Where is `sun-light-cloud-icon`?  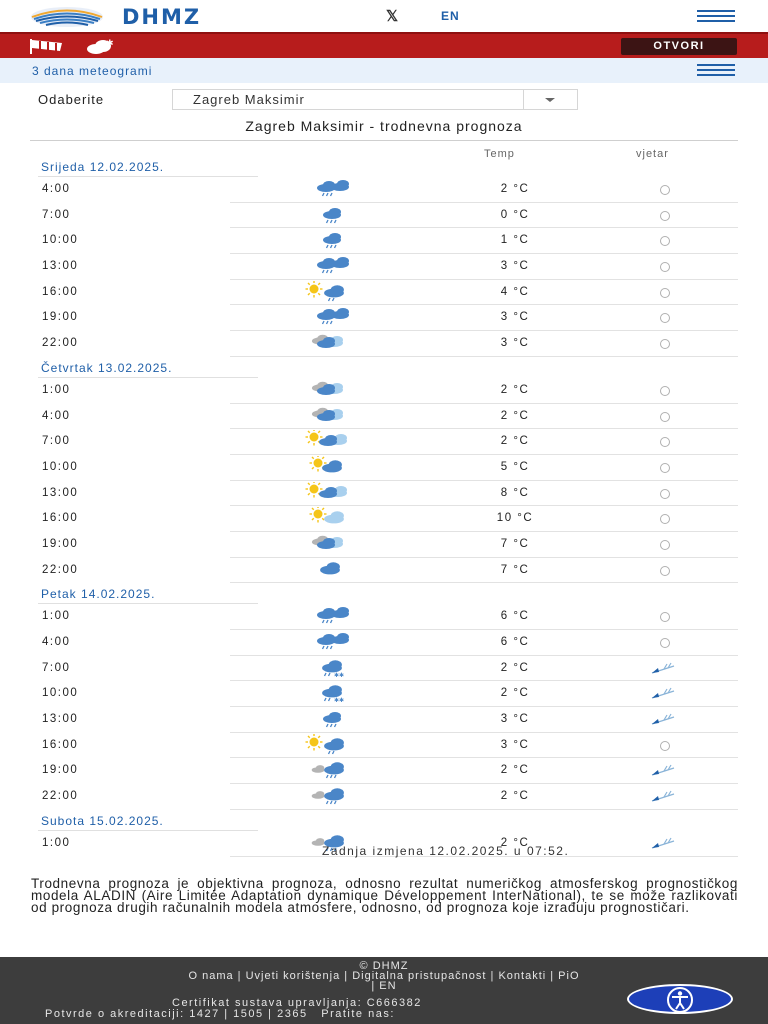
sun-light-cloud-icon is located at coordinates (332, 517).